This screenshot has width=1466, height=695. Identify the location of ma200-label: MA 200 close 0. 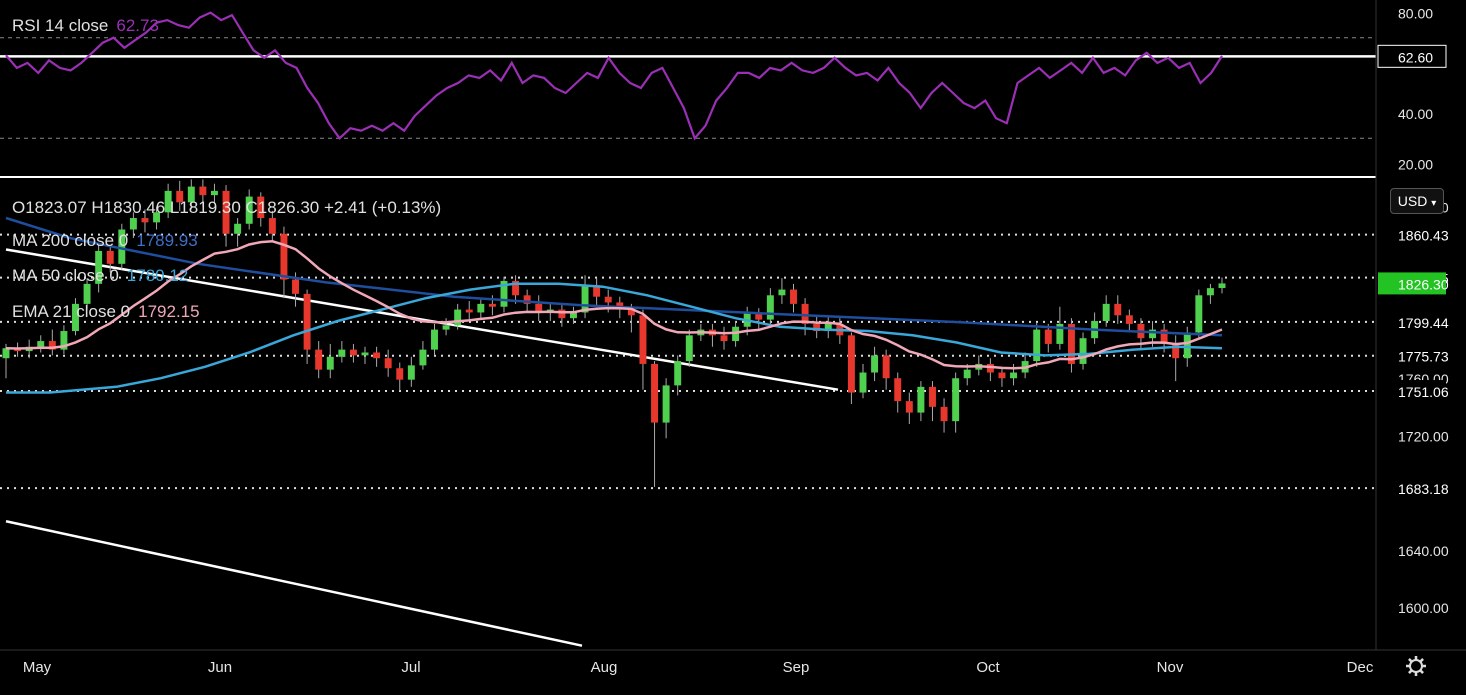
(70, 240).